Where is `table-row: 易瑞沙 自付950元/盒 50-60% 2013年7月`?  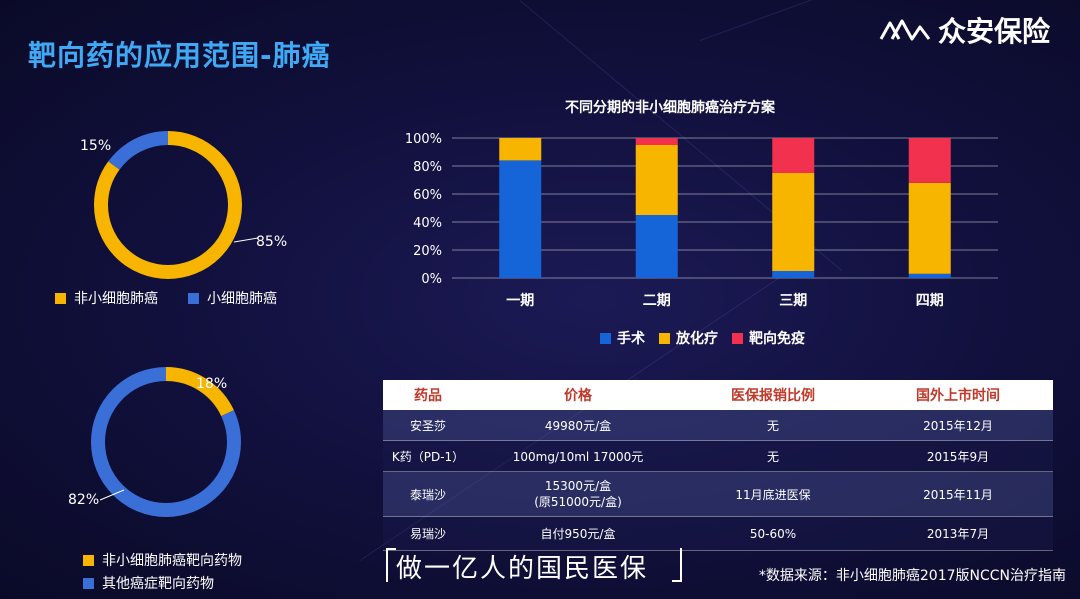
table-row: 易瑞沙 自付950元/盒 50-60% 2013年7月 is located at coordinates (718, 533).